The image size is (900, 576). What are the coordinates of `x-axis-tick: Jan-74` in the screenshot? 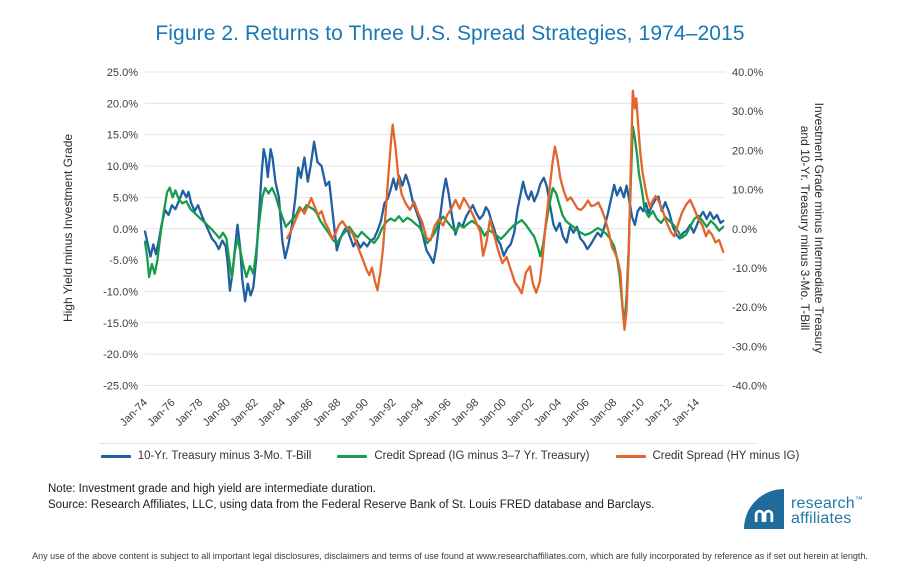 It's located at (134, 413).